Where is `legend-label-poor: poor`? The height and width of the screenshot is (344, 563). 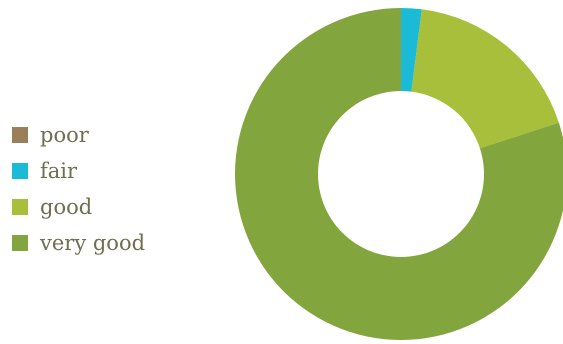 legend-label-poor: poor is located at coordinates (64, 134).